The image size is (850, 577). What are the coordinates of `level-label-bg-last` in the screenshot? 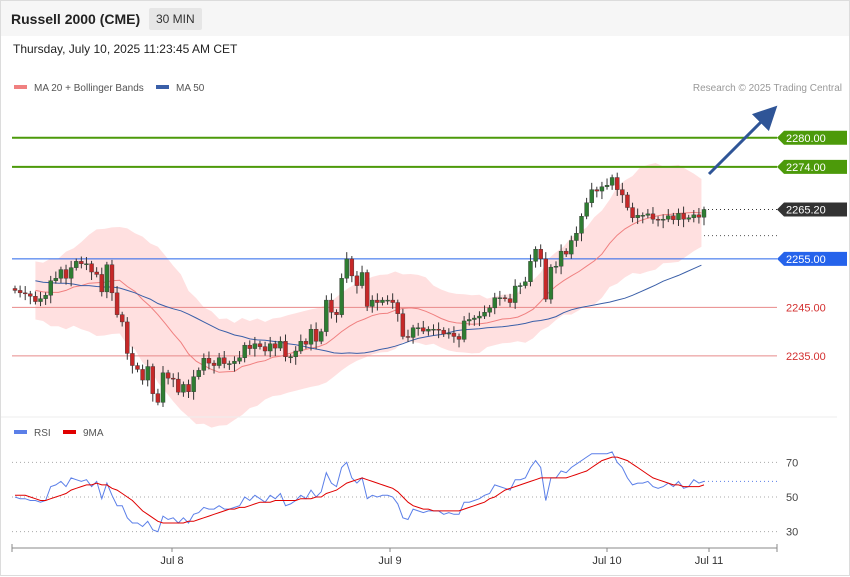 It's located at (812, 209).